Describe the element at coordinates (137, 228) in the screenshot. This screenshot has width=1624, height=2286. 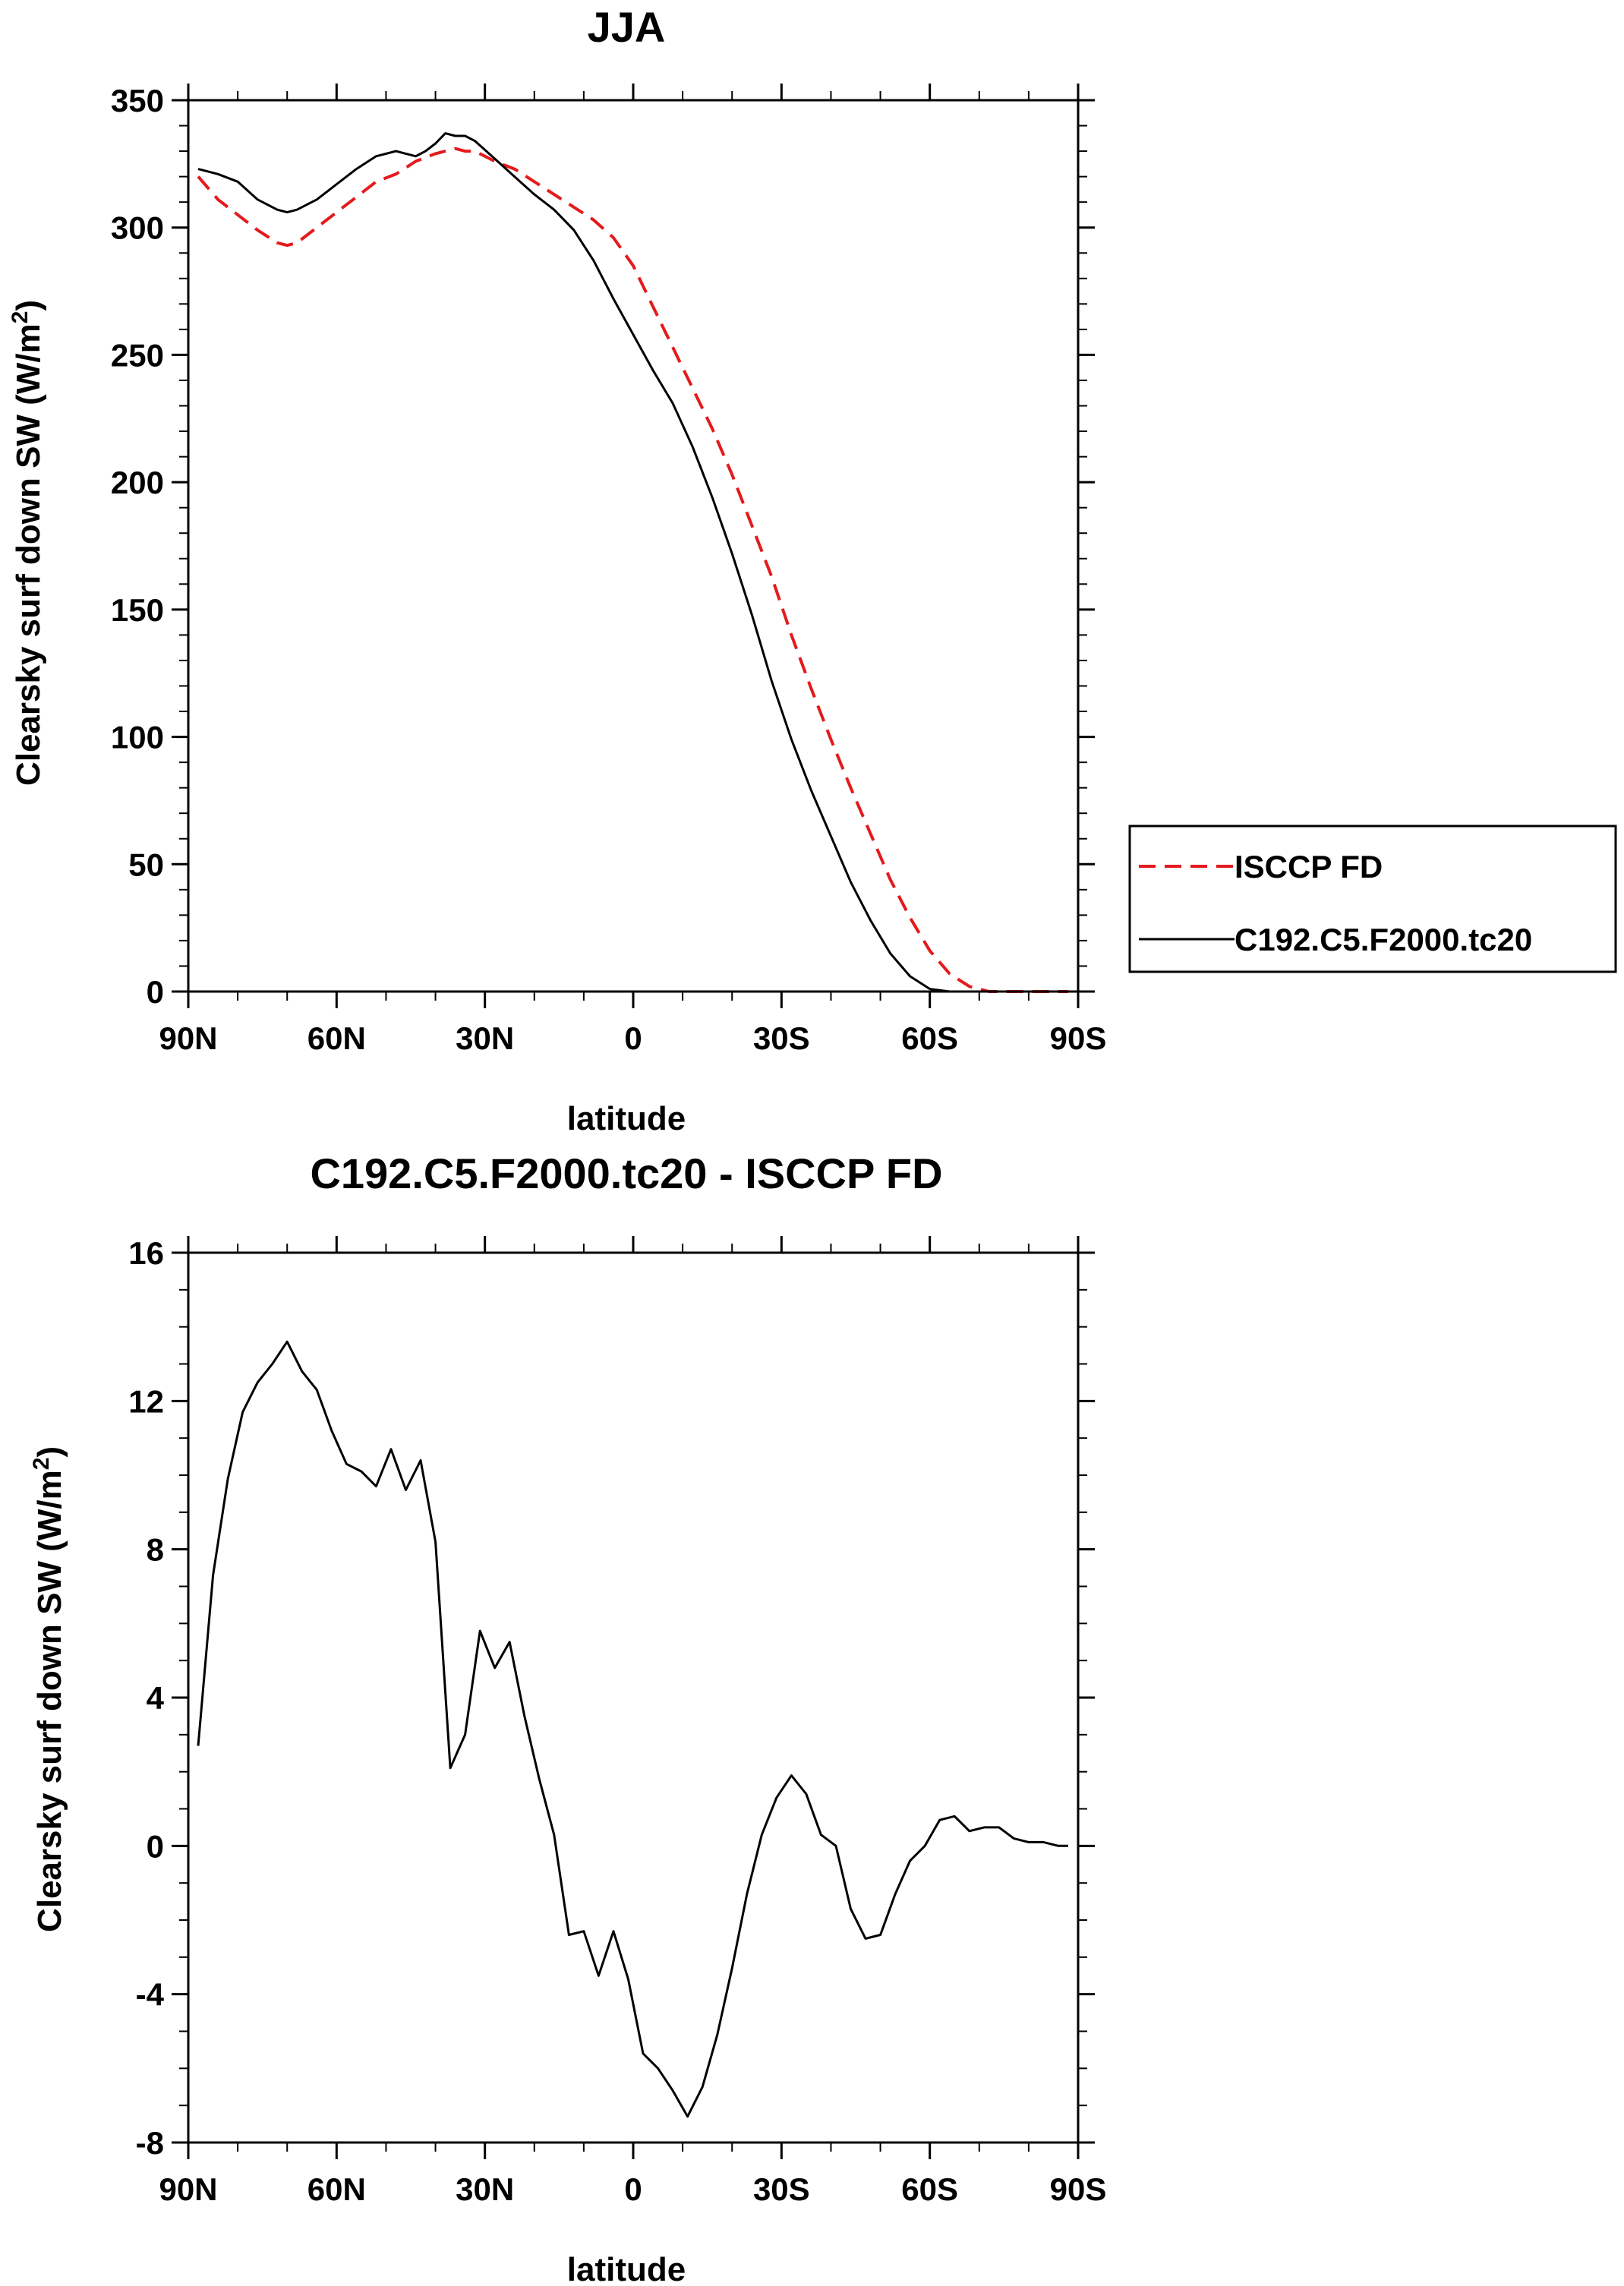
I see `y-tick-label: 300` at that location.